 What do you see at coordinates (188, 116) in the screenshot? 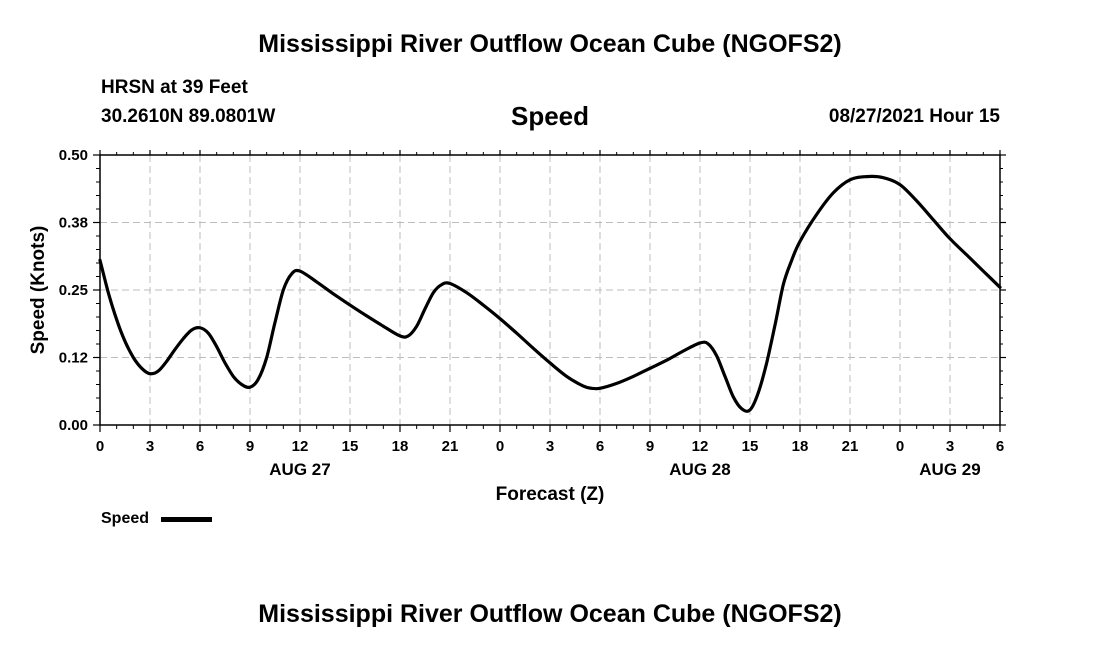
I see `coordinates-label: 30.2610N 89.0801W` at bounding box center [188, 116].